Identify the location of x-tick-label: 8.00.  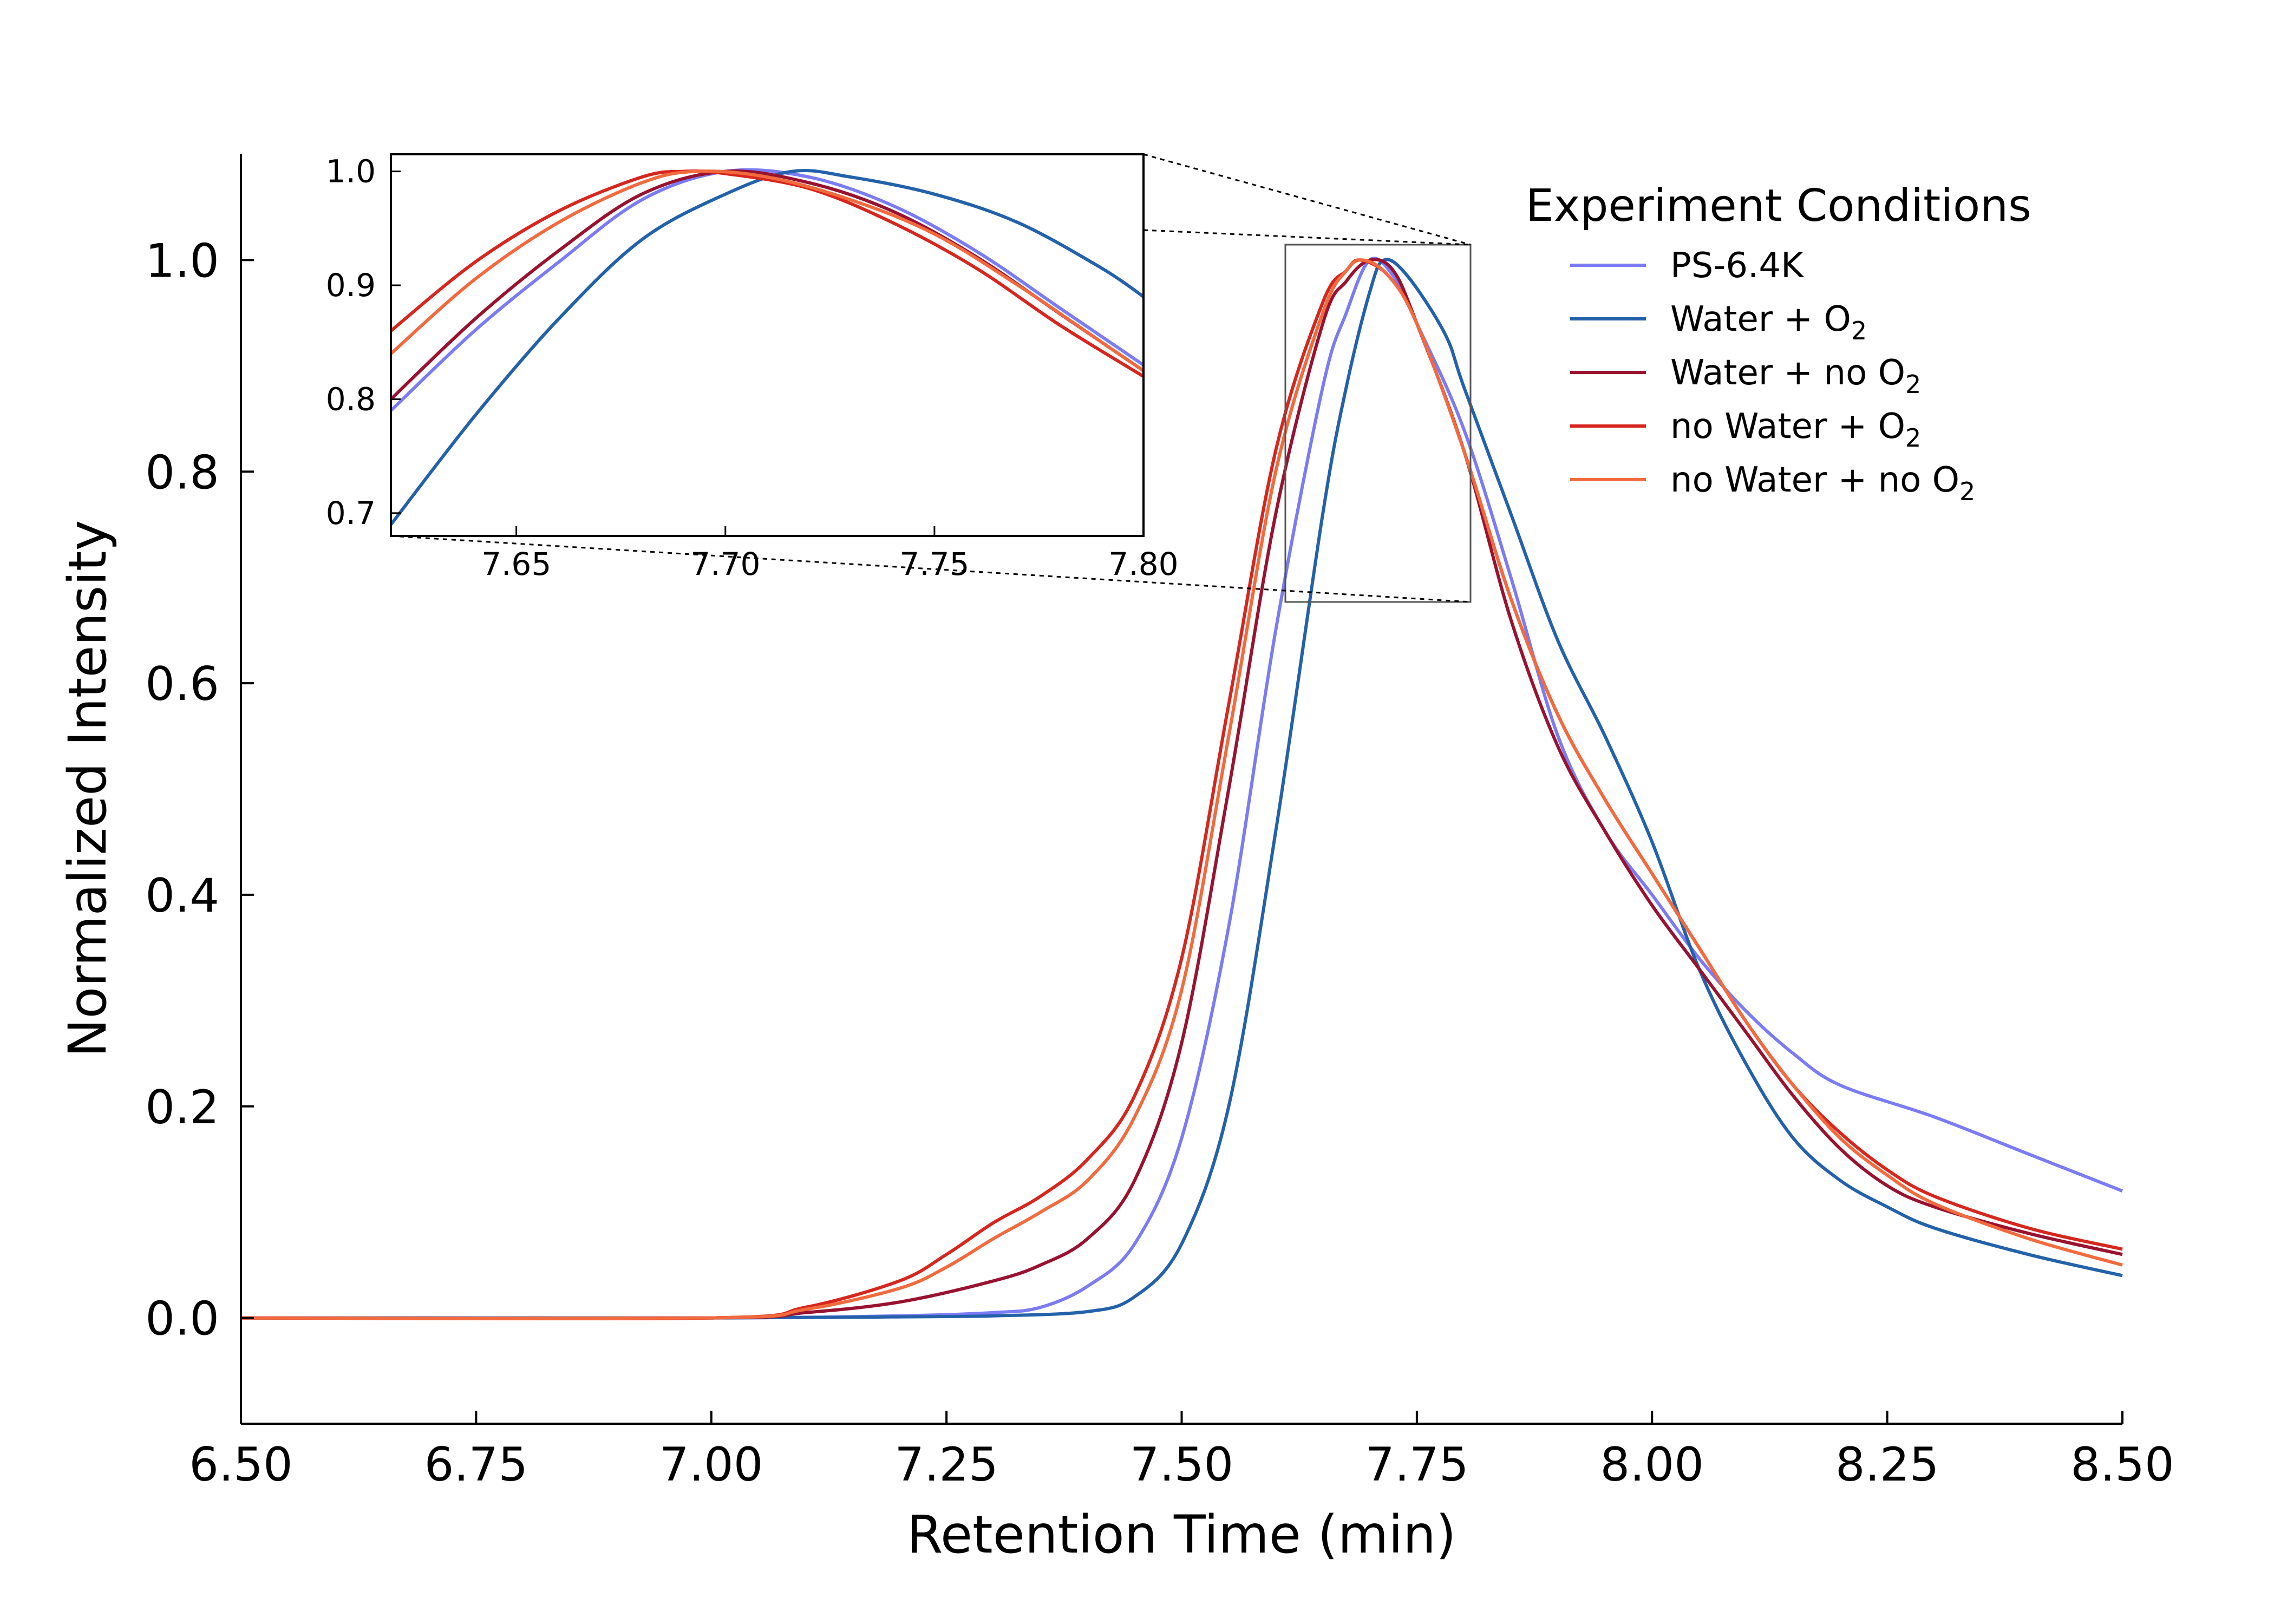
(1652, 1465).